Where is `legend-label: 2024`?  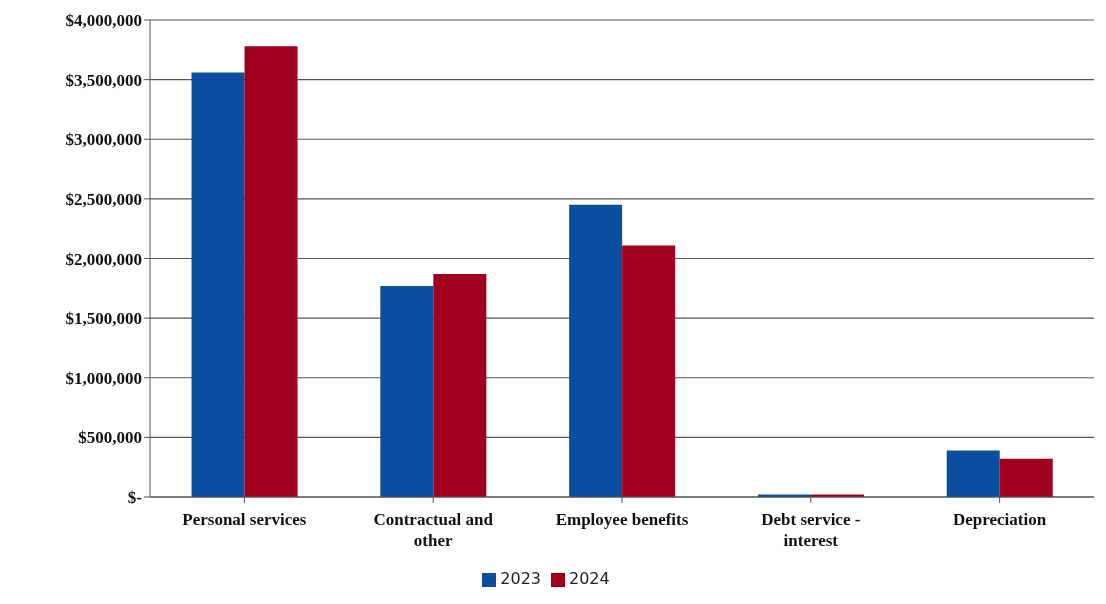
legend-label: 2024 is located at coordinates (589, 578).